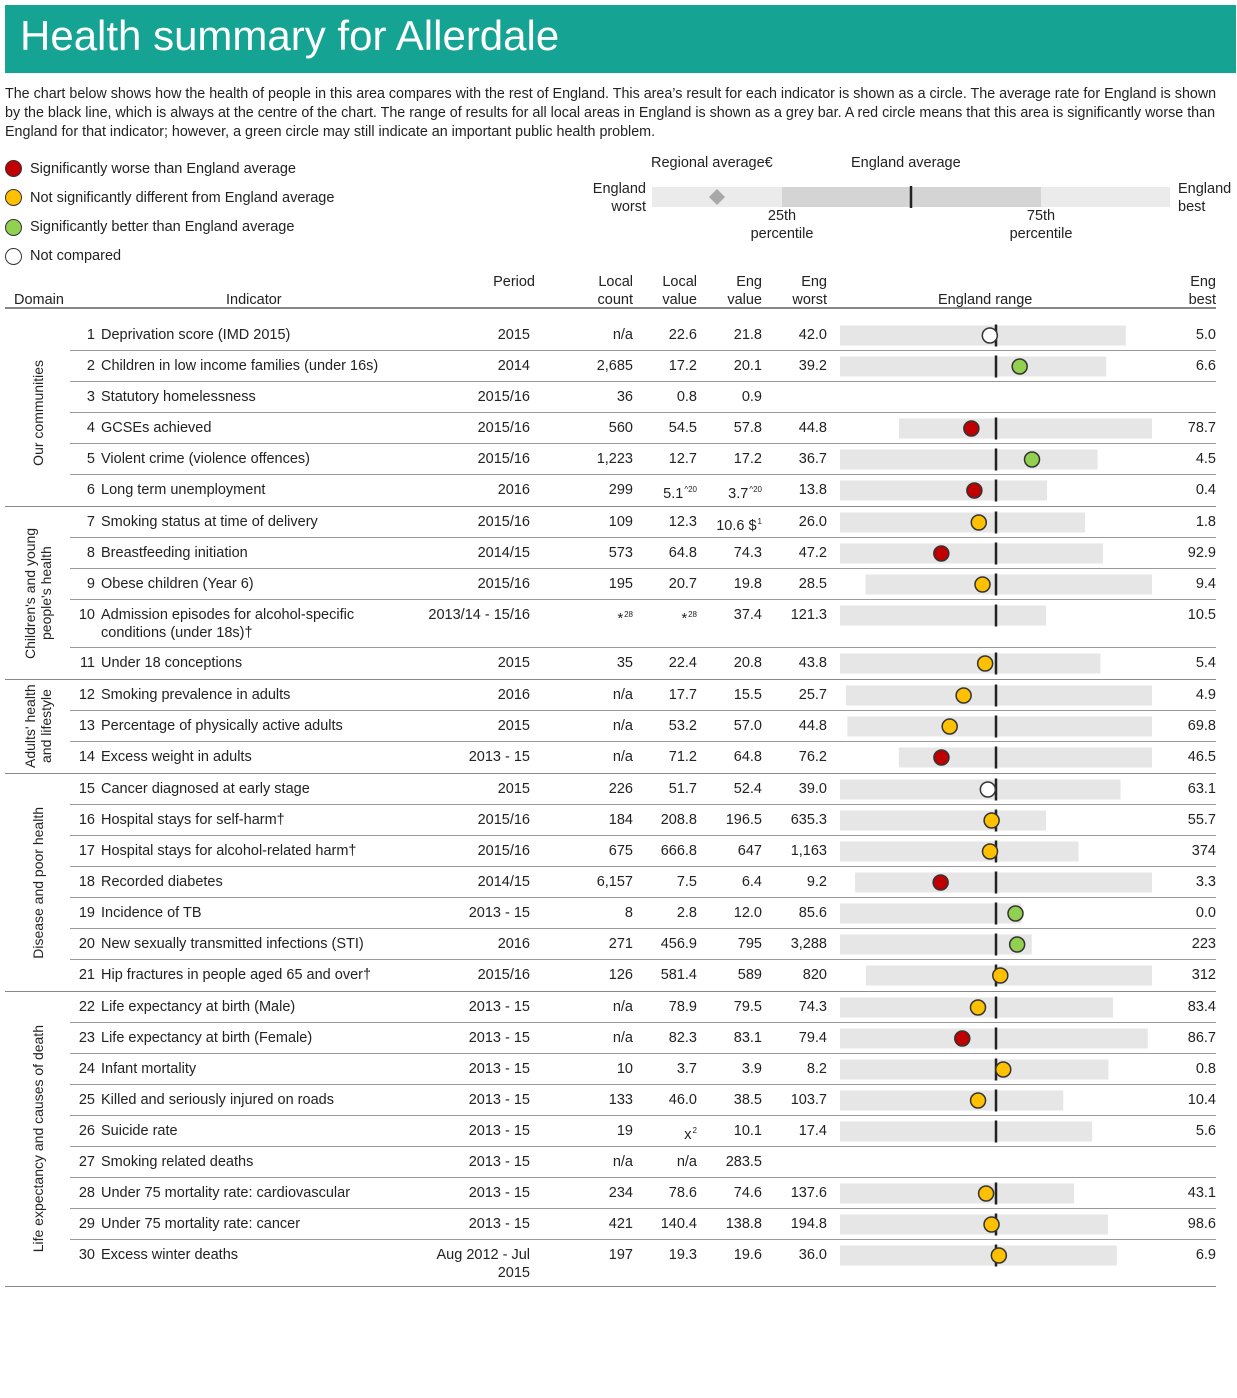  Describe the element at coordinates (747, 1255) in the screenshot. I see `eng-value-text: 19.6` at that location.